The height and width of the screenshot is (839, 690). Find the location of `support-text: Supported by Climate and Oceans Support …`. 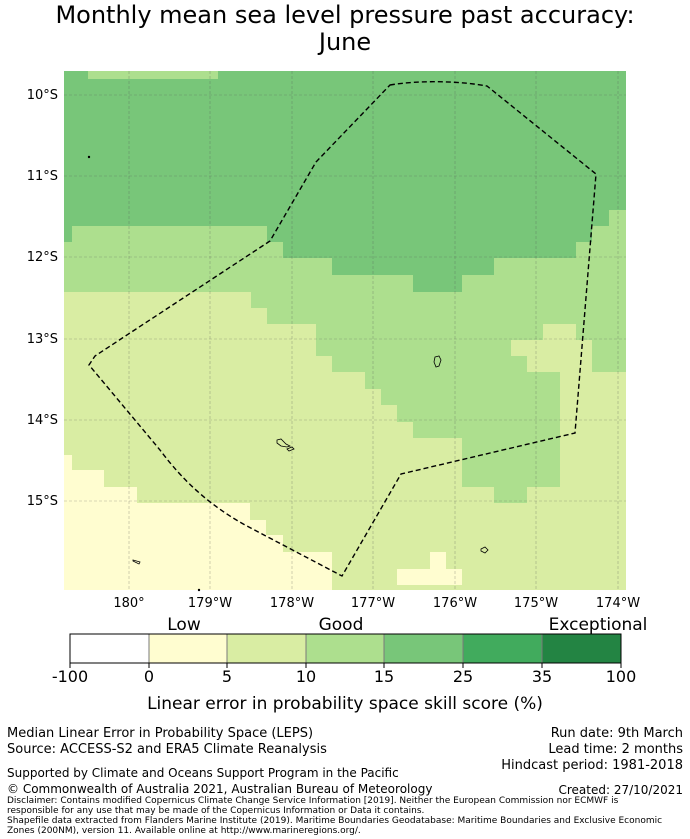

support-text: Supported by Climate and Oceans Support … is located at coordinates (203, 773).